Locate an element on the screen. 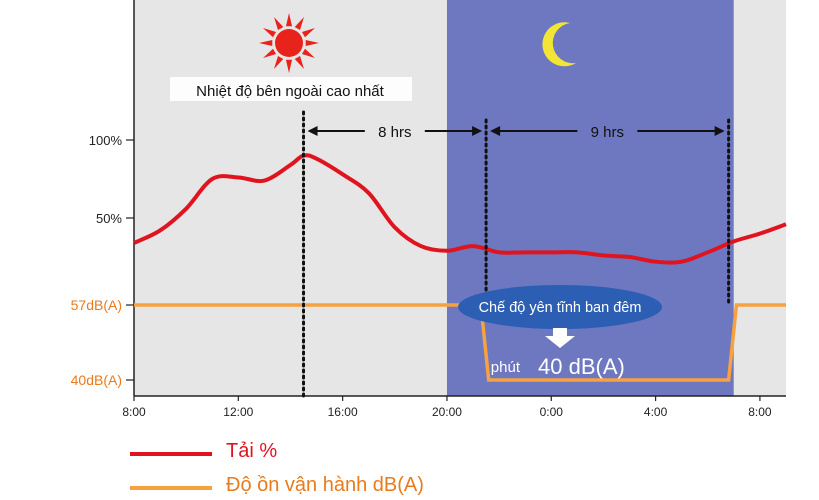 Image resolution: width=819 pixels, height=500 pixels. y-tick-label: 100% is located at coordinates (106, 140).